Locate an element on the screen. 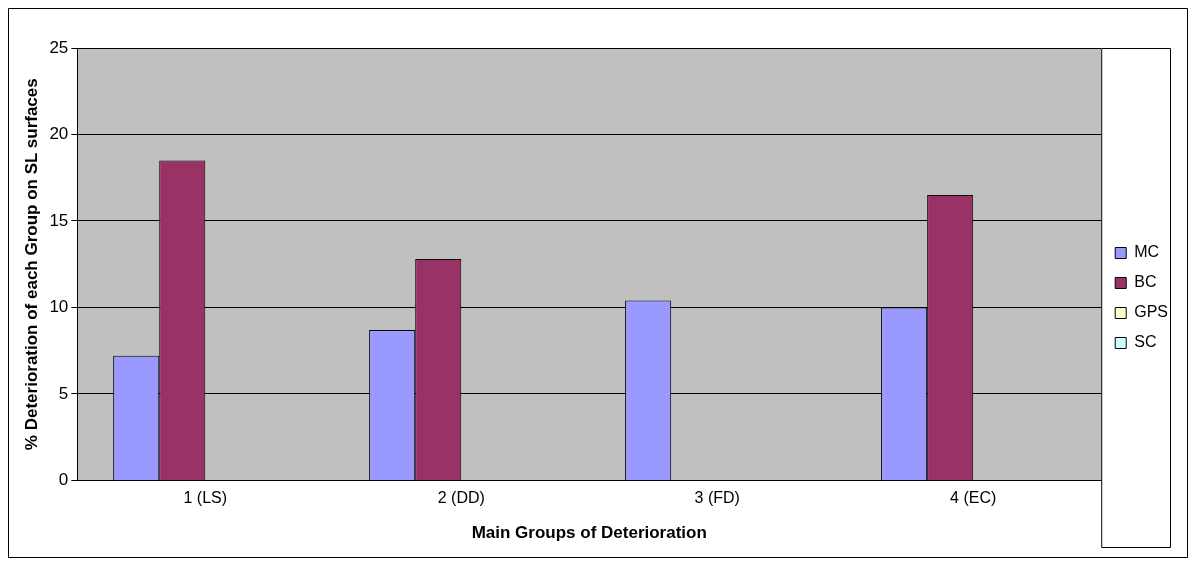 This screenshot has height=567, width=1197. y-tick-label: 20 is located at coordinates (59, 134).